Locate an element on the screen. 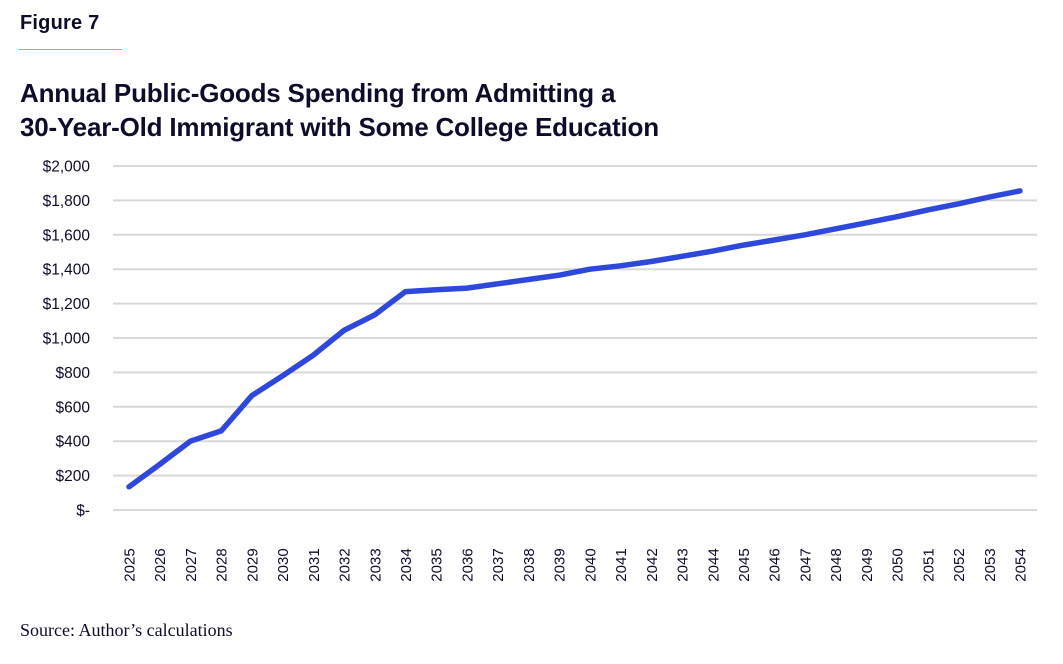 This screenshot has height=664, width=1063. x-tick-label: 2038 is located at coordinates (529, 564).